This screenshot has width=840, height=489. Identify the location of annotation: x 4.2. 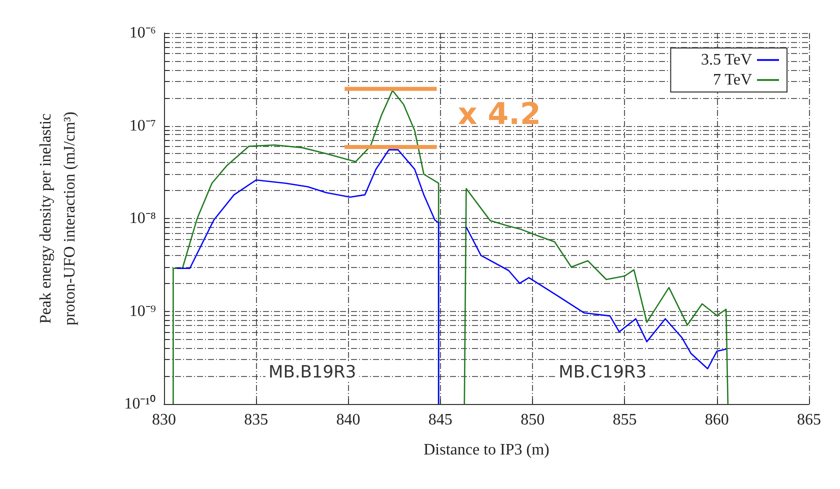
(499, 114).